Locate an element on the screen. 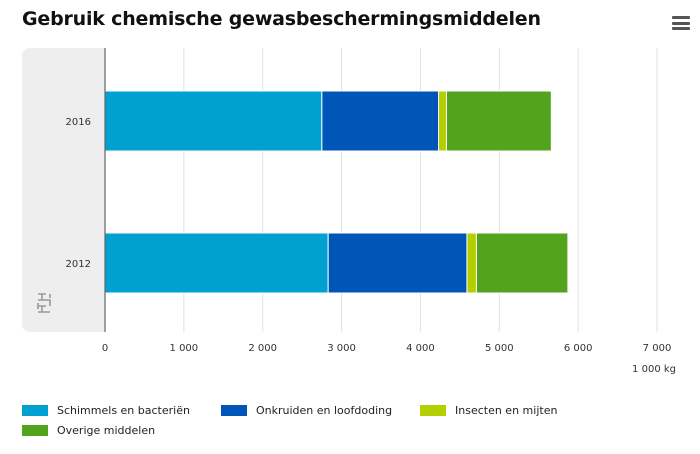  category-labels: 2016 2012 is located at coordinates (78, 193).